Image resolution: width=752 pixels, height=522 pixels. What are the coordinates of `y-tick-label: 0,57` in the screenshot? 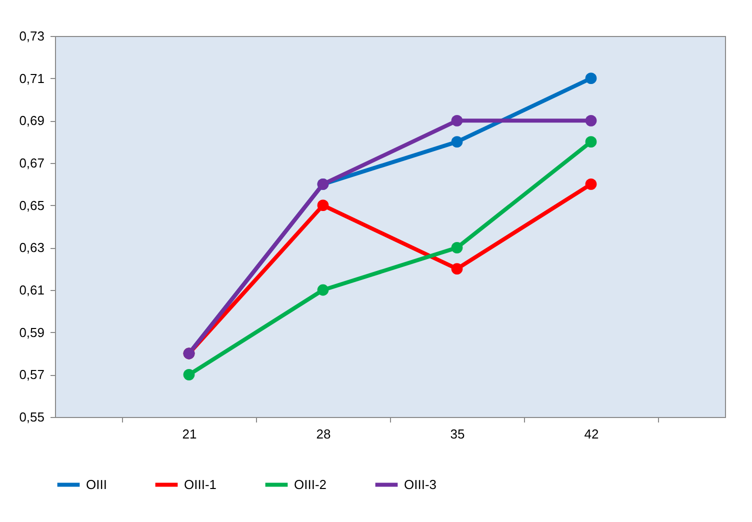 It's located at (31, 374).